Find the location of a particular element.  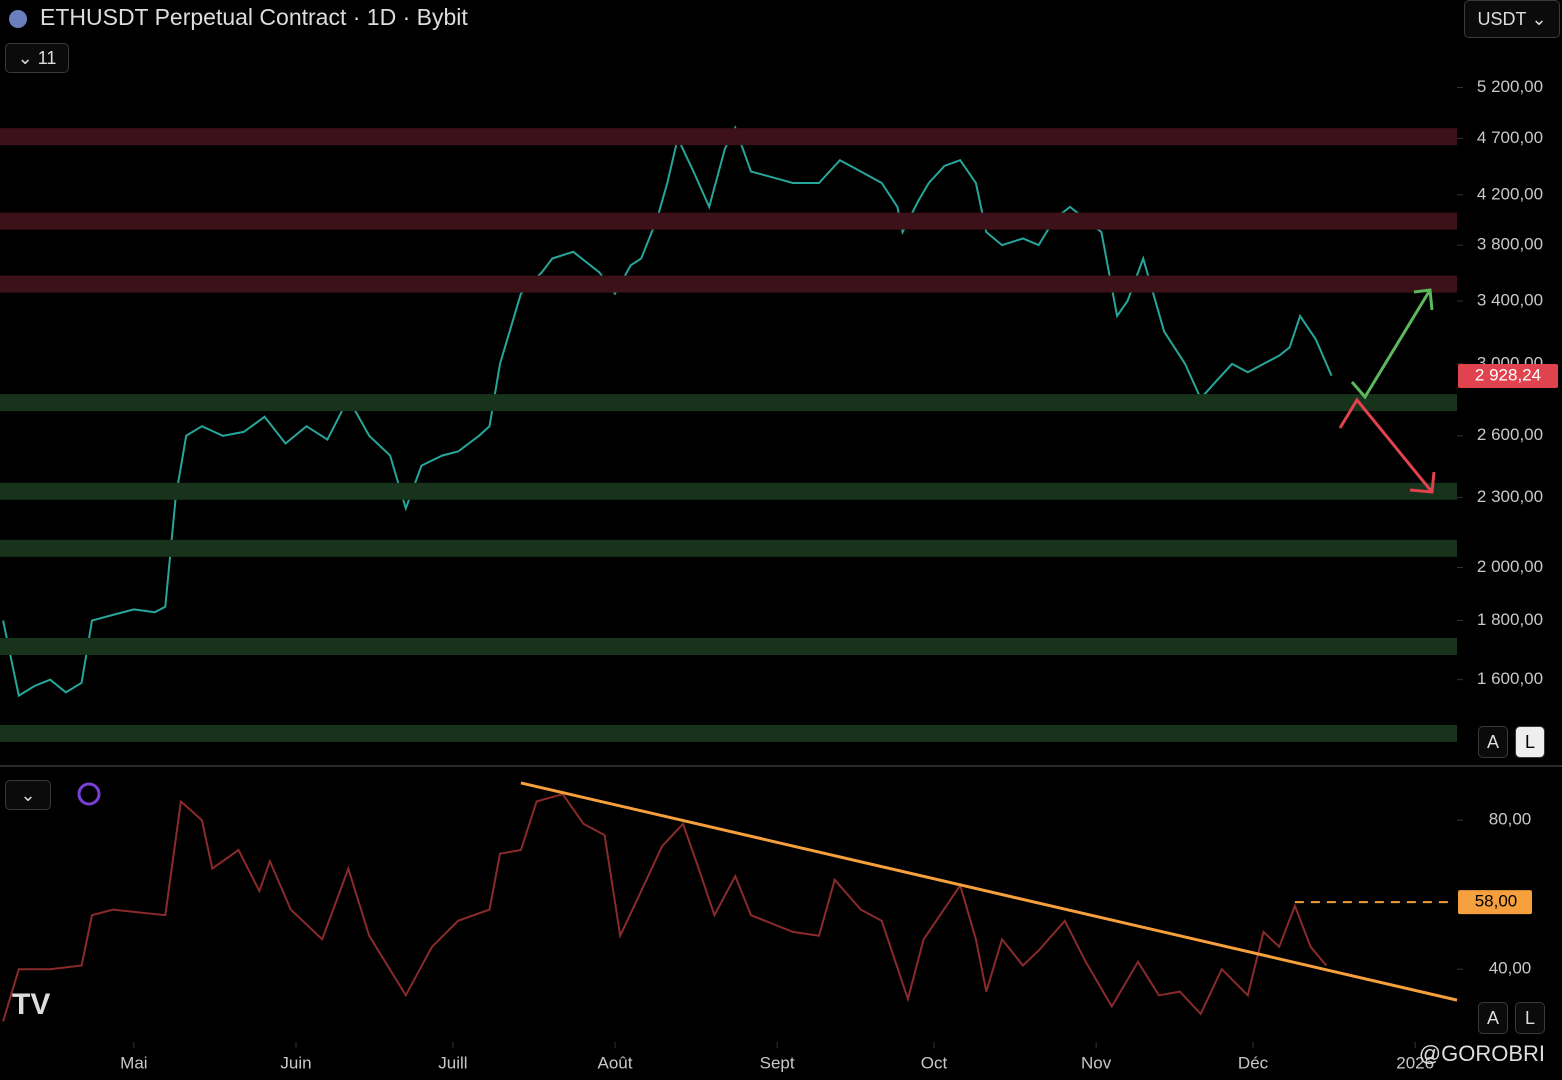

y-tick-label: 5 200,00 is located at coordinates (1510, 86).